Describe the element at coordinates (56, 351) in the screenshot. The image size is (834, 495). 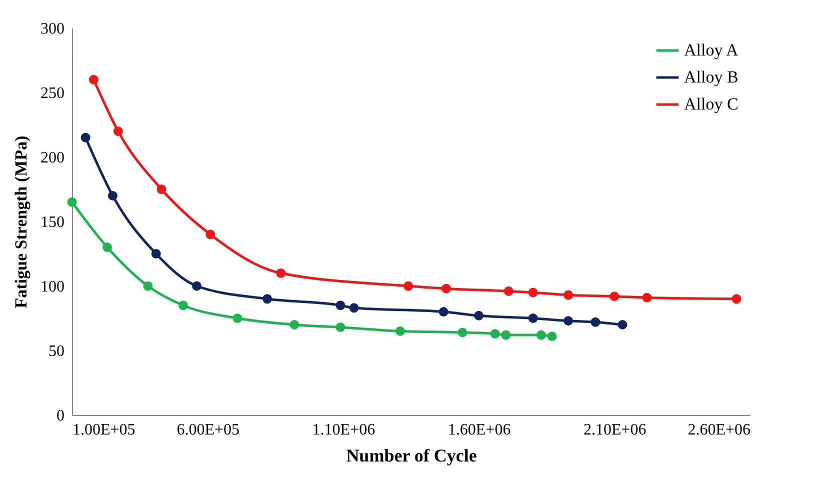
I see `y-tick-label: 50` at that location.